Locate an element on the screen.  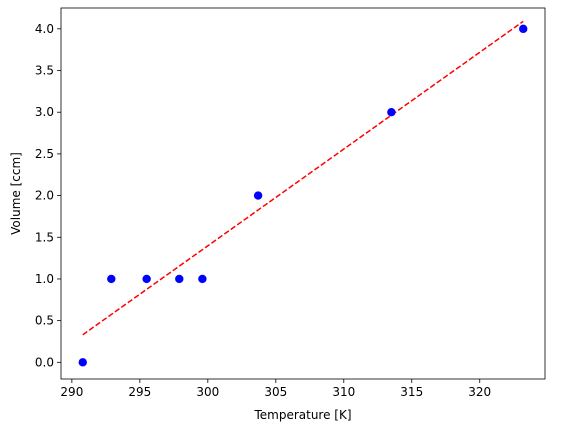
x-axis-label: Temperature [K] is located at coordinates (302, 415).